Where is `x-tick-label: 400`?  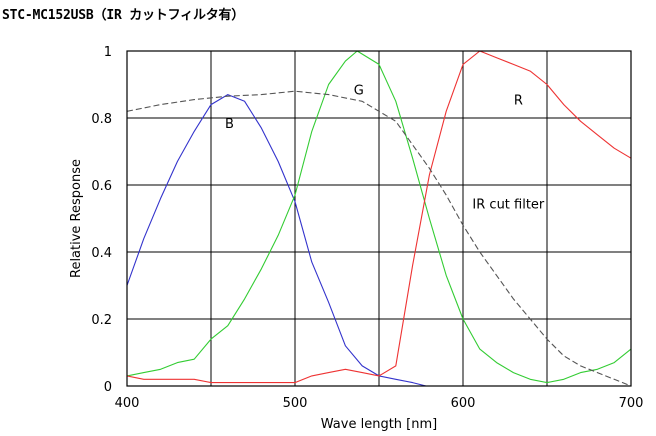
x-tick-label: 400 is located at coordinates (127, 403).